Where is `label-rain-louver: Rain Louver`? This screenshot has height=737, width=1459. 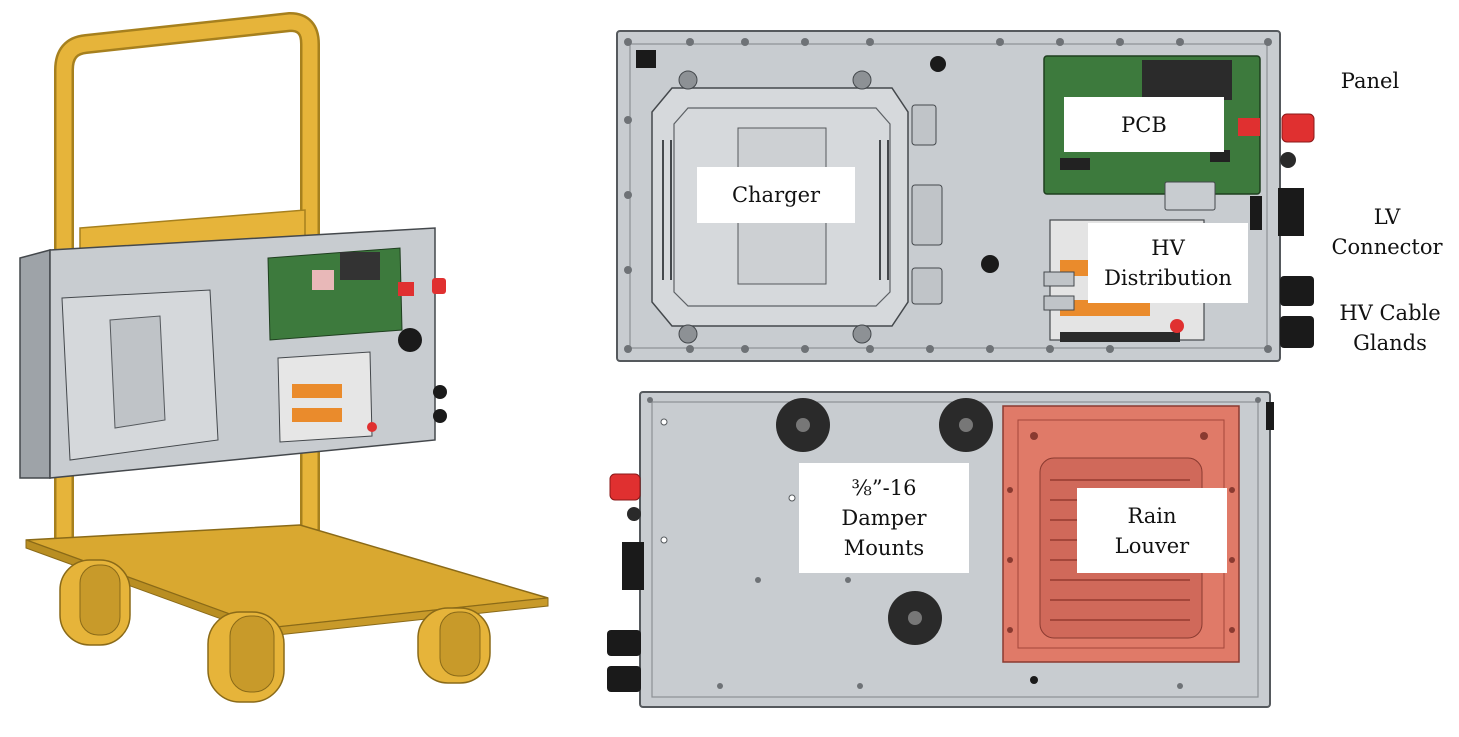
label-rain-louver: Rain Louver is located at coordinates (1152, 530).